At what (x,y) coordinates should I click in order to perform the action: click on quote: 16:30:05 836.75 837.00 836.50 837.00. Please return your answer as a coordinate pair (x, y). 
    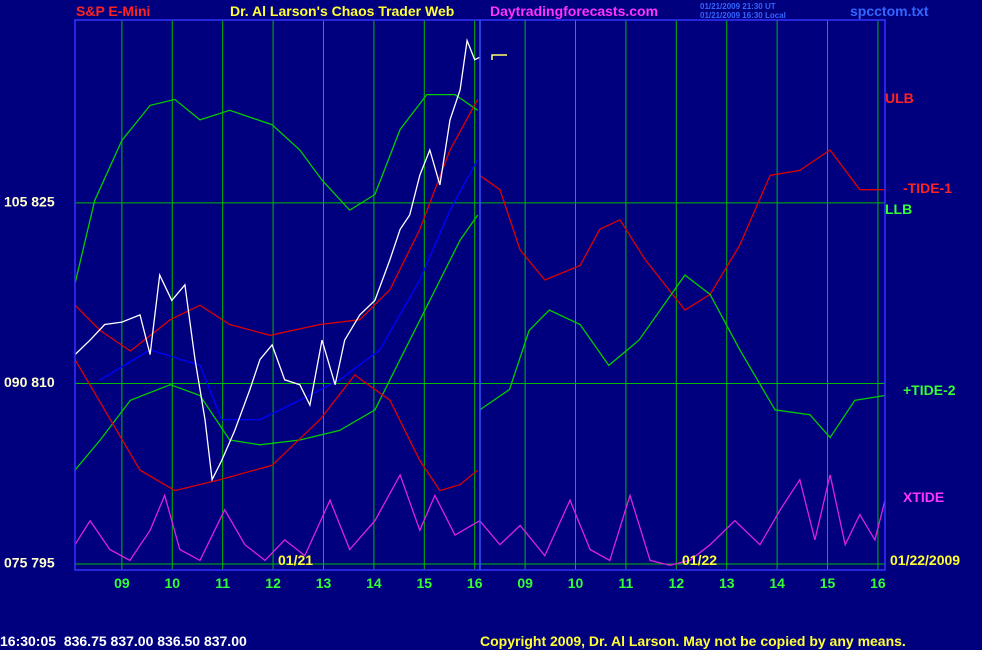
    Looking at the image, I should click on (123, 641).